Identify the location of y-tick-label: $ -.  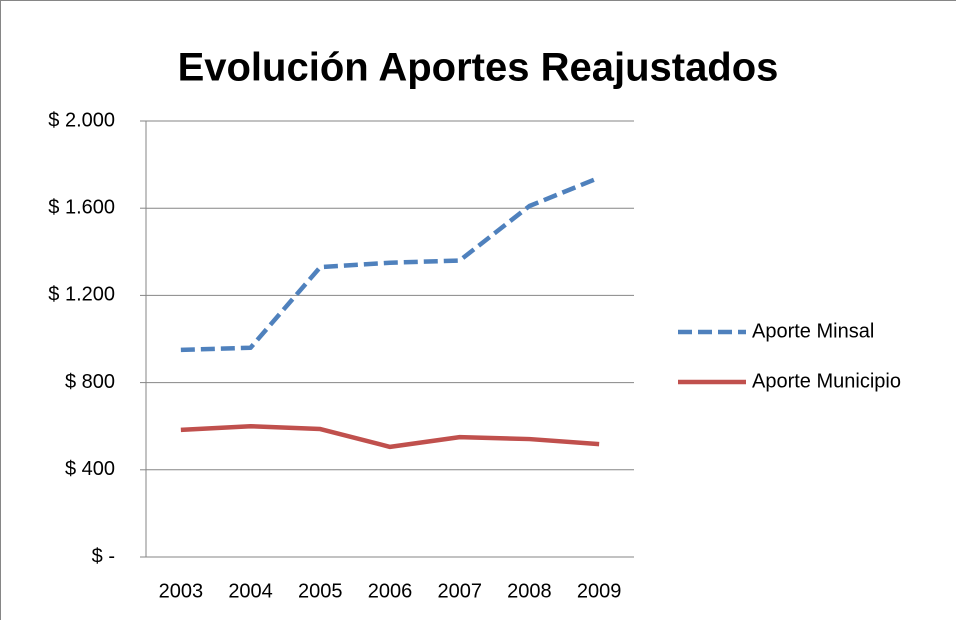
(103, 556).